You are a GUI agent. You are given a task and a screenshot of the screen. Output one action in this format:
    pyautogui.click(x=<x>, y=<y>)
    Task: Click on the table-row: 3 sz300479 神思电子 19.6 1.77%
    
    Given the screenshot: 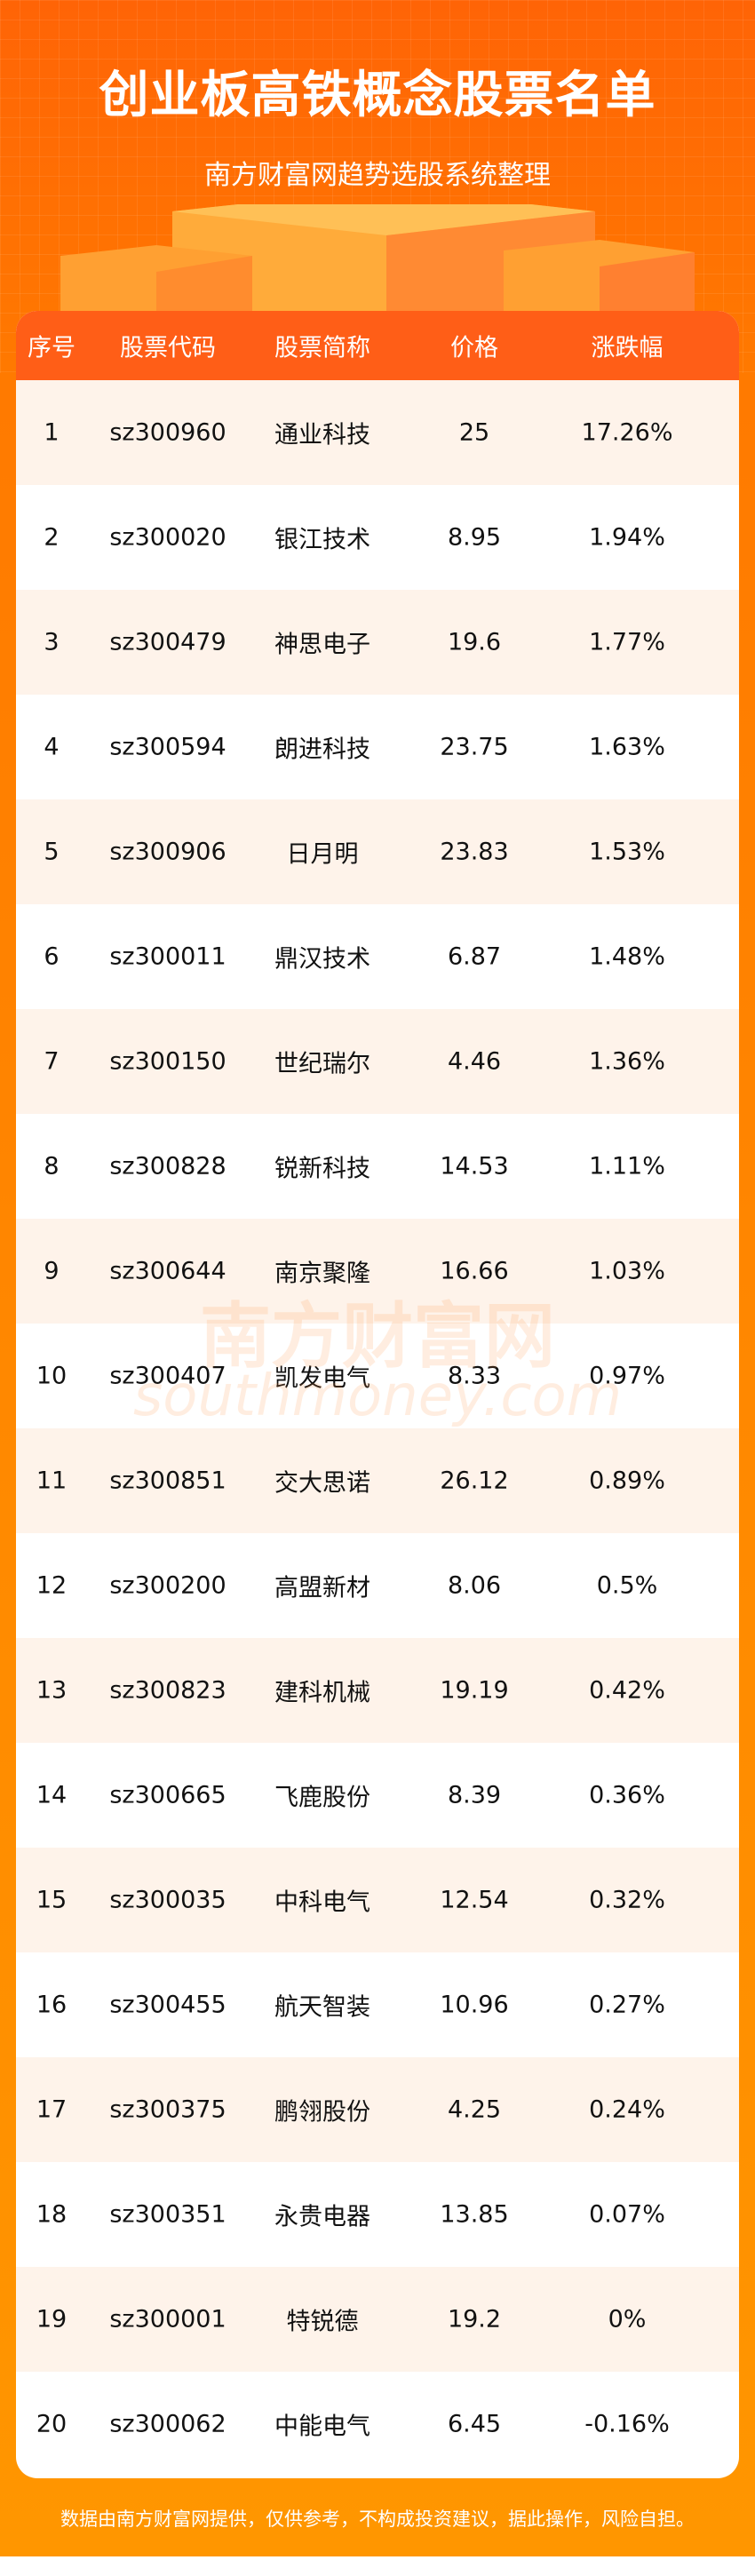 What is the action you would take?
    pyautogui.click(x=377, y=642)
    